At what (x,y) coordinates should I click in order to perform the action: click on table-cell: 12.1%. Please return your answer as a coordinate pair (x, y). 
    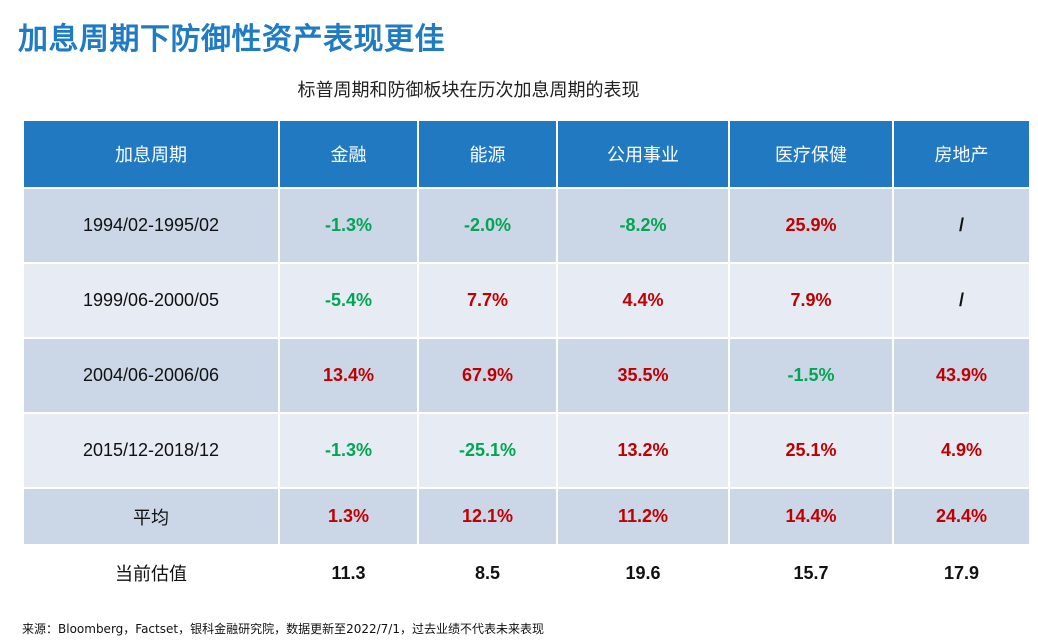
    Looking at the image, I should click on (487, 516).